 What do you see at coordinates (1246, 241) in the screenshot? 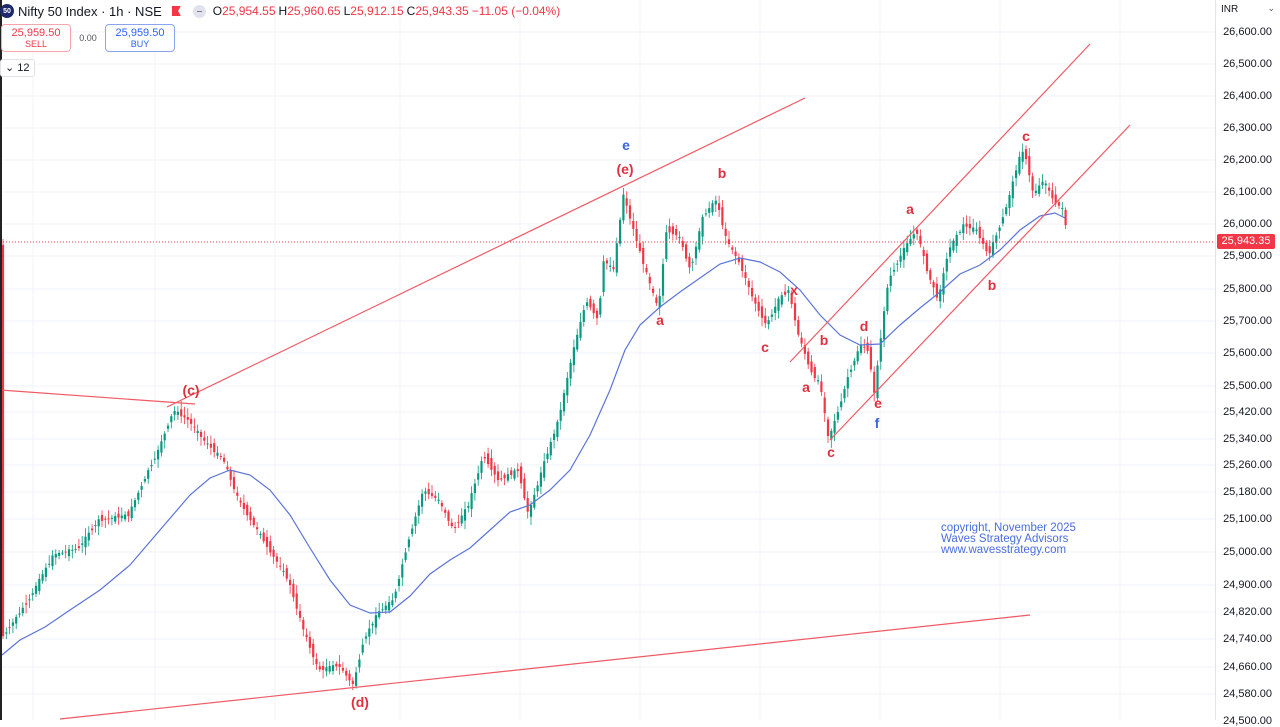
I see `last-price-badge: 25,943.35` at bounding box center [1246, 241].